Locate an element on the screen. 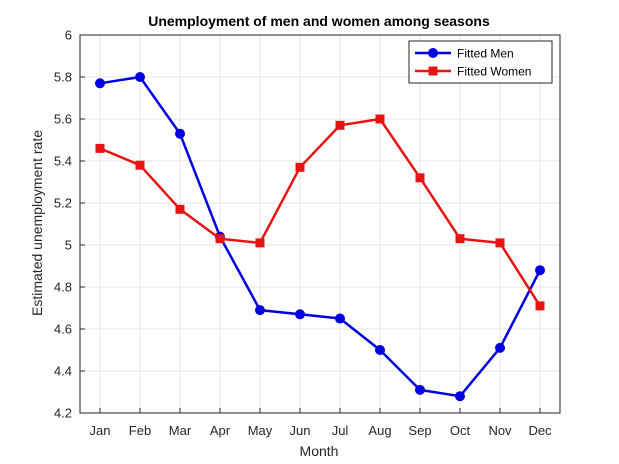  legend-entry: Fitted Men is located at coordinates (464, 54).